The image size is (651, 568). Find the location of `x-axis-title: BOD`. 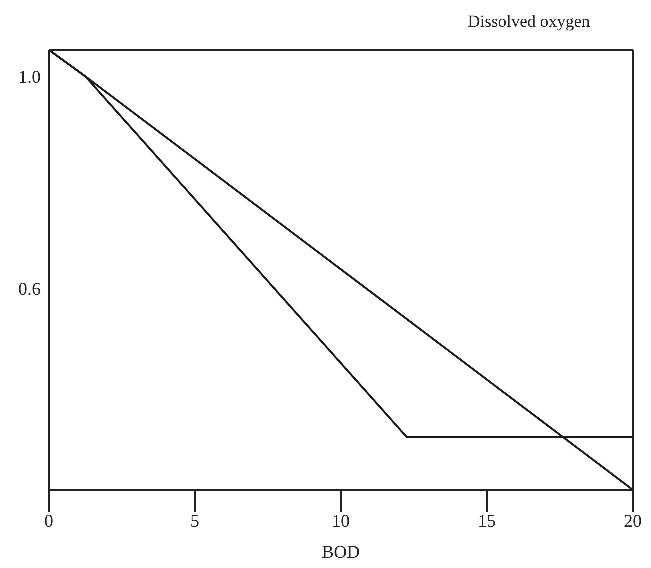

x-axis-title: BOD is located at coordinates (341, 552).